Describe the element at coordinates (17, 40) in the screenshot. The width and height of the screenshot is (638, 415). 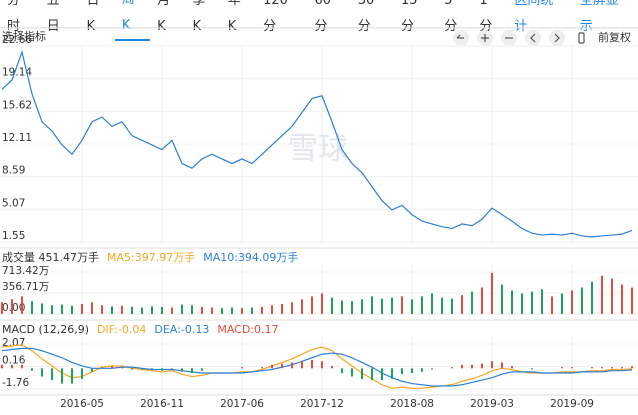
I see `y-tick-label: 22.66` at that location.